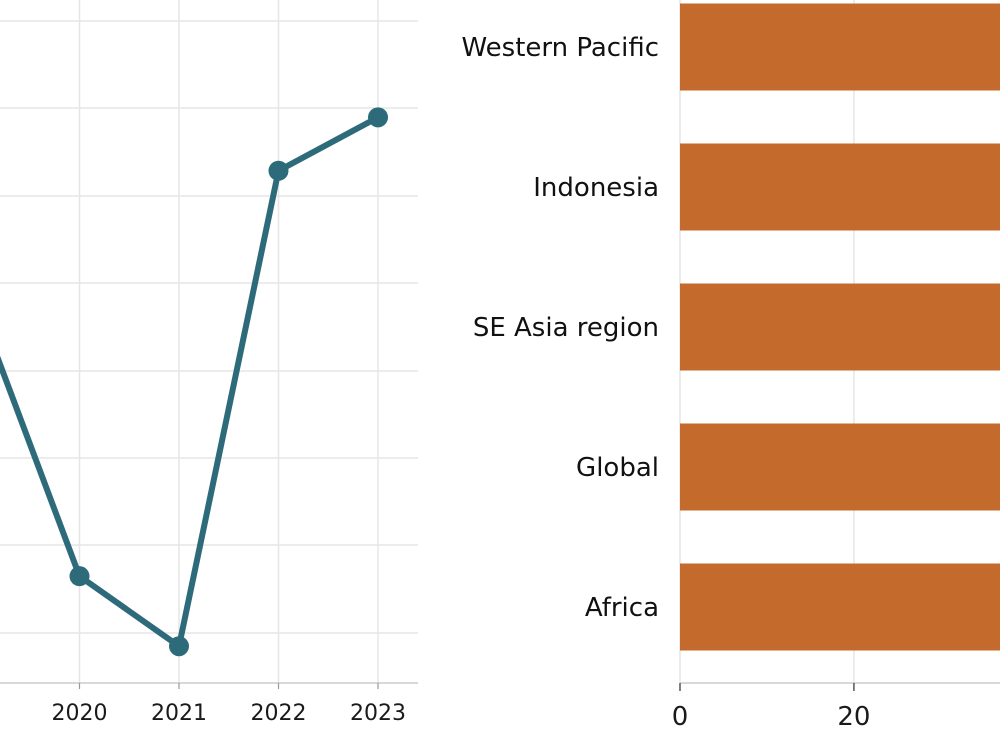  Describe the element at coordinates (279, 713) in the screenshot. I see `line-chart-x-tick-label: 2022` at that location.